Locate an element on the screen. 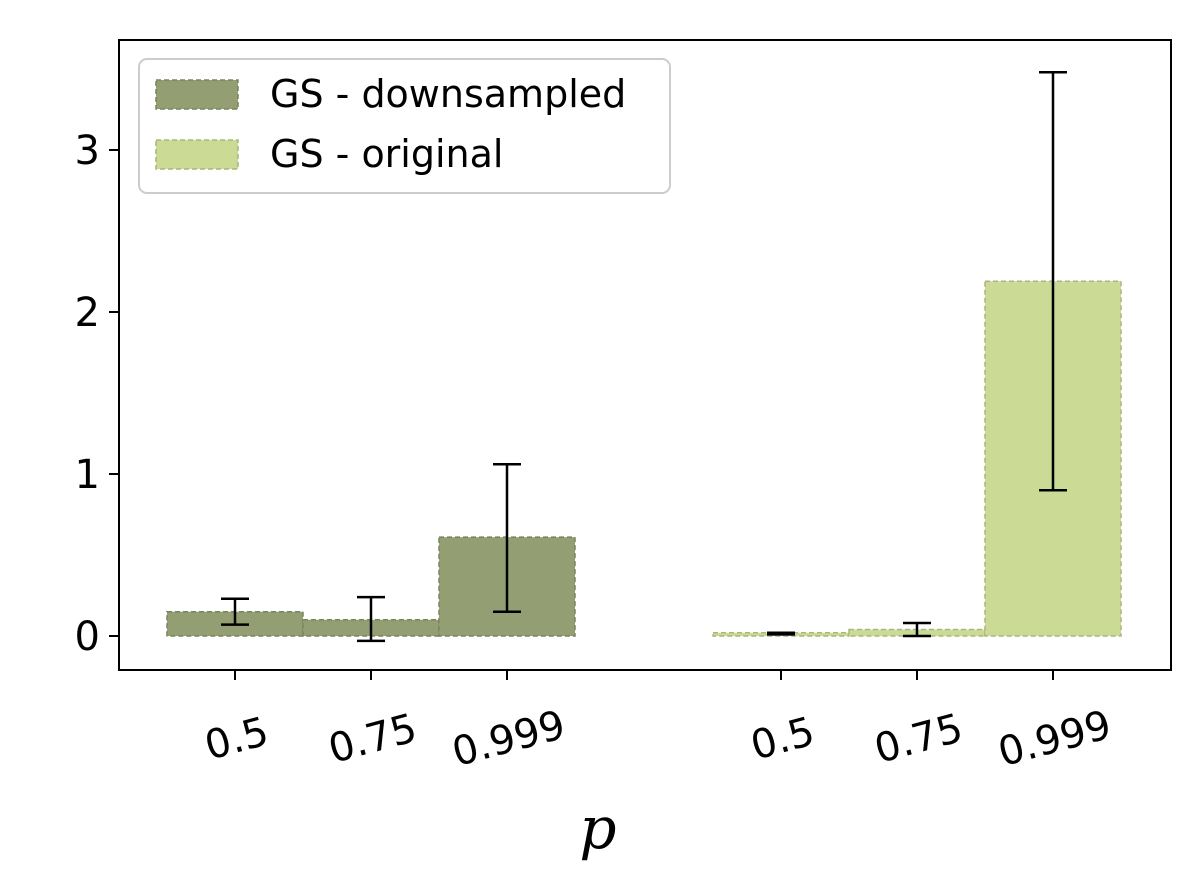  y-tick-label-2: 2 is located at coordinates (87, 313).